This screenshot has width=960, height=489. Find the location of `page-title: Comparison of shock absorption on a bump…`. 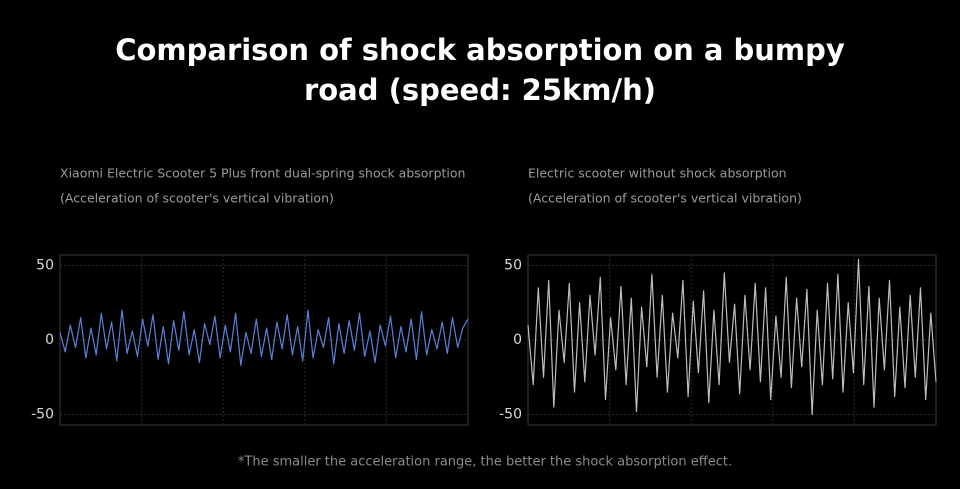

page-title: Comparison of shock absorption on a bump… is located at coordinates (480, 70).